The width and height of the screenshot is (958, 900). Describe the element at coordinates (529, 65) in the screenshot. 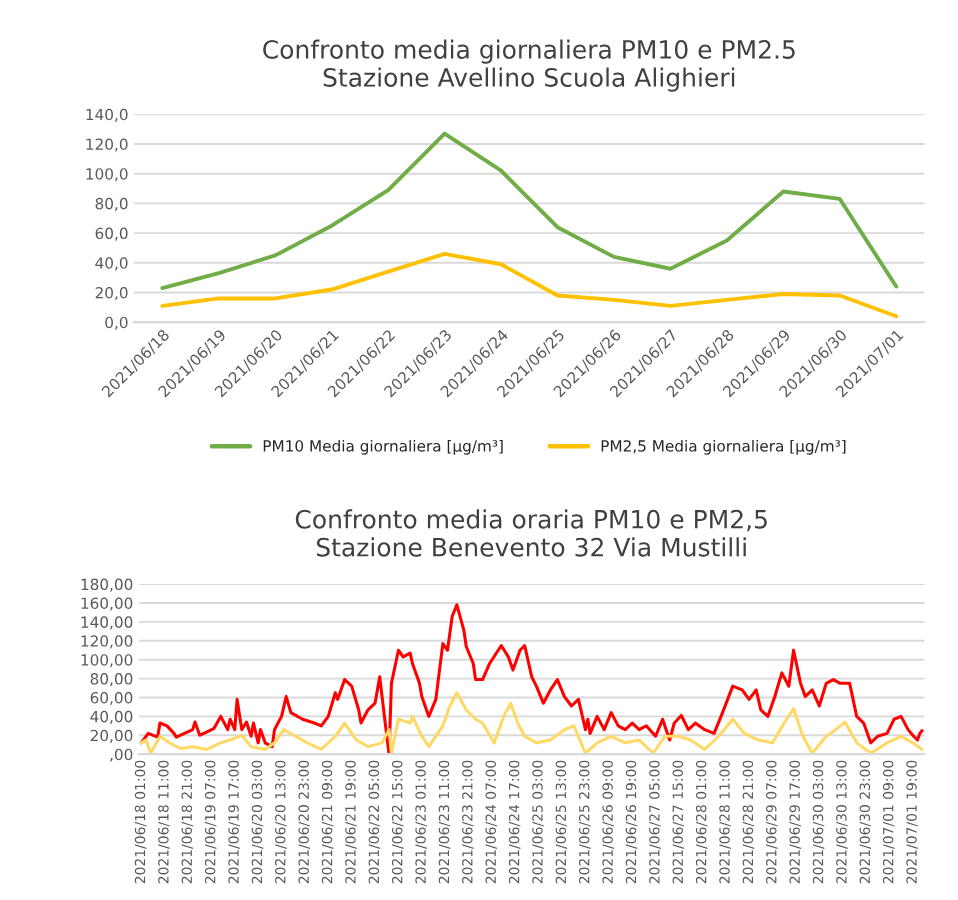

I see `chart-title: Confronto media giornaliera PM10 e PM2.5 Stazione Avellino Scuola Alighieri` at that location.